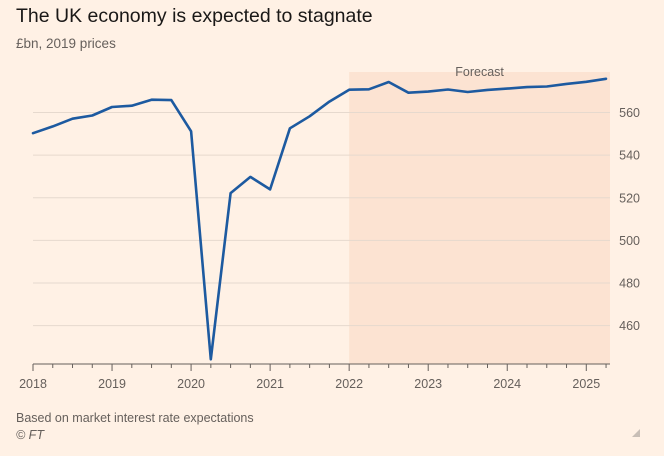 This screenshot has width=664, height=456. What do you see at coordinates (629, 326) in the screenshot?
I see `y-tick-label: 460` at bounding box center [629, 326].